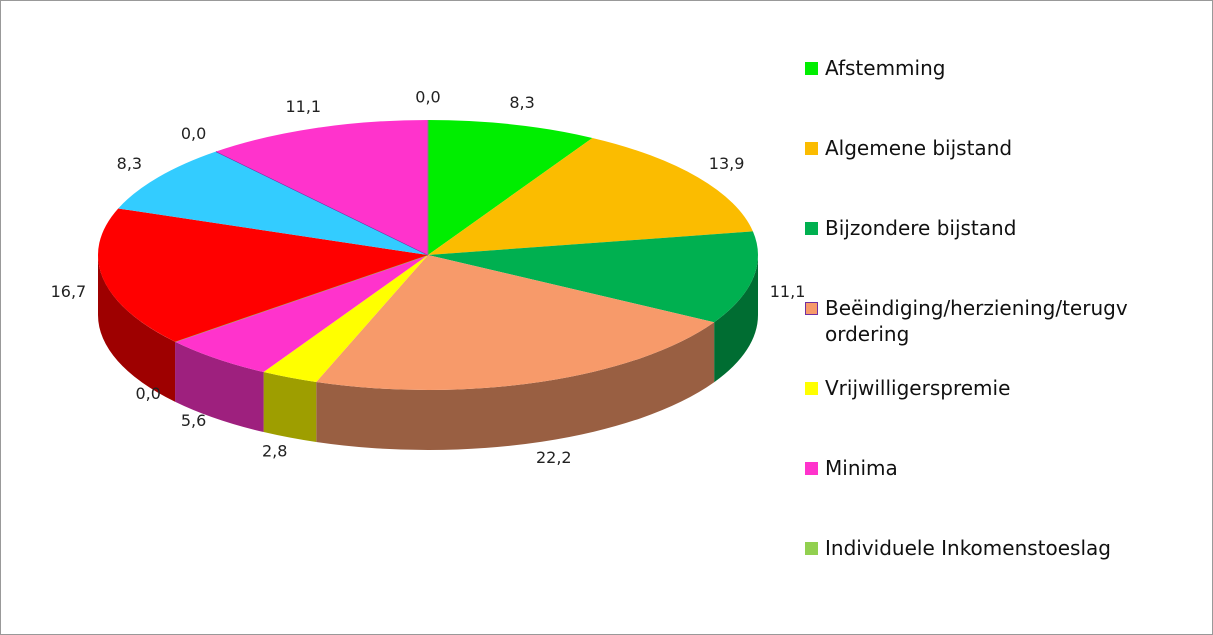 The image size is (1213, 635). I want to click on data-label: 22,2, so click(554, 457).